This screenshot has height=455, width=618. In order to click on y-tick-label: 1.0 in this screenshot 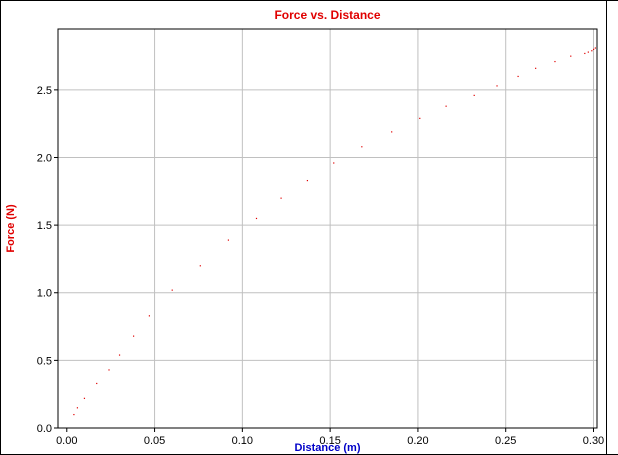, I will do `click(44, 294)`.